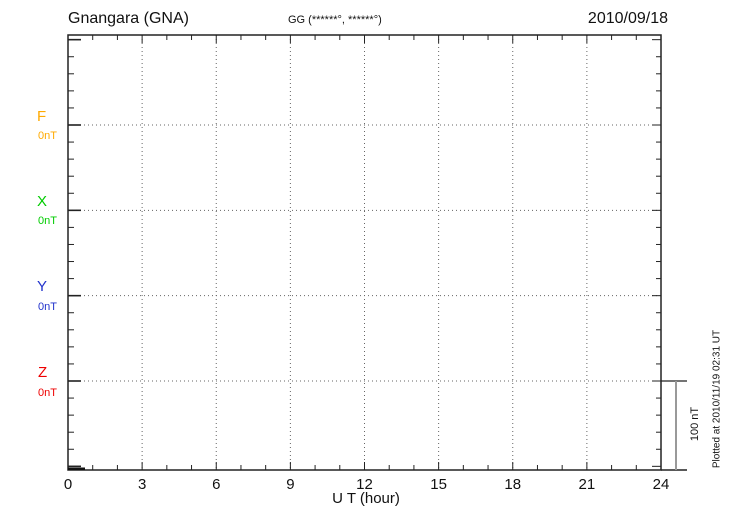 The image size is (730, 520). Describe the element at coordinates (42, 116) in the screenshot. I see `channel-letter-F: F` at that location.